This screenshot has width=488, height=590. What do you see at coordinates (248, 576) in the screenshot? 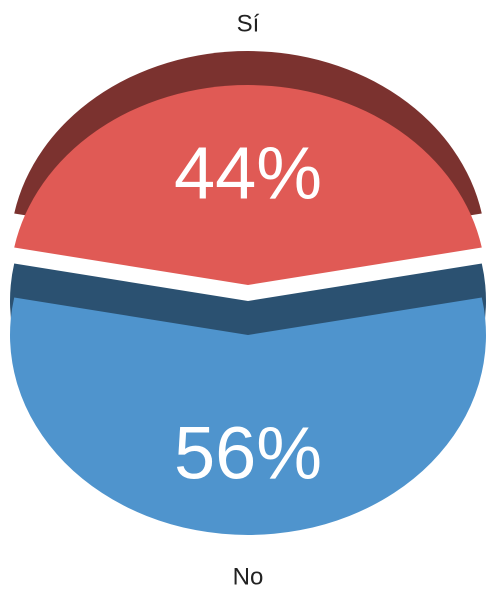
I see `category-label: No` at bounding box center [248, 576].